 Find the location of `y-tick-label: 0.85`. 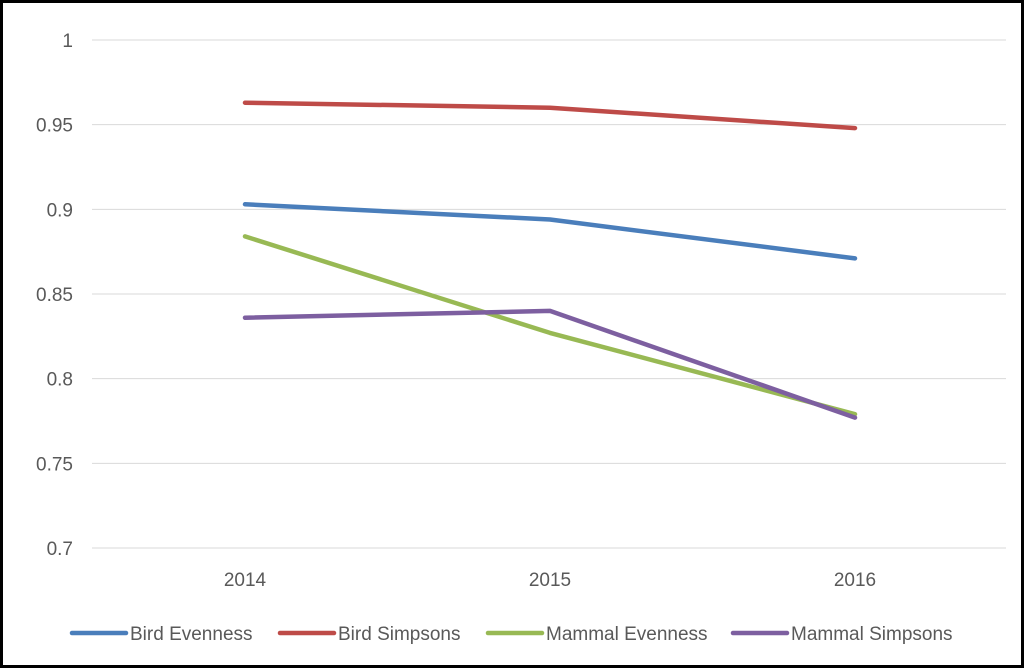

y-tick-label: 0.85 is located at coordinates (54, 295).